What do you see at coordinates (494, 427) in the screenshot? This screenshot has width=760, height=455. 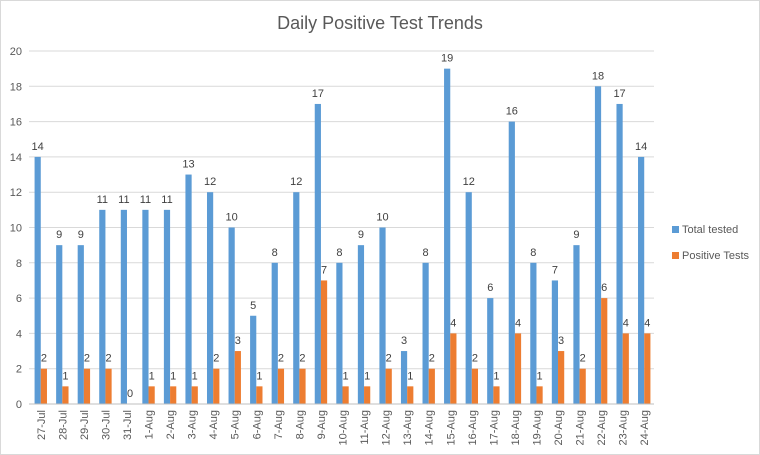 I see `x-tick-label: 17-Aug` at bounding box center [494, 427].